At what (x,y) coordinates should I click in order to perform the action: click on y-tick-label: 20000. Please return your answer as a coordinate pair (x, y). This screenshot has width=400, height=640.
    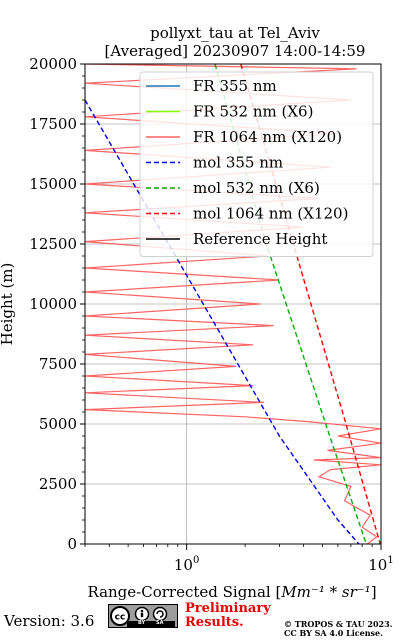
    Looking at the image, I should click on (53, 64).